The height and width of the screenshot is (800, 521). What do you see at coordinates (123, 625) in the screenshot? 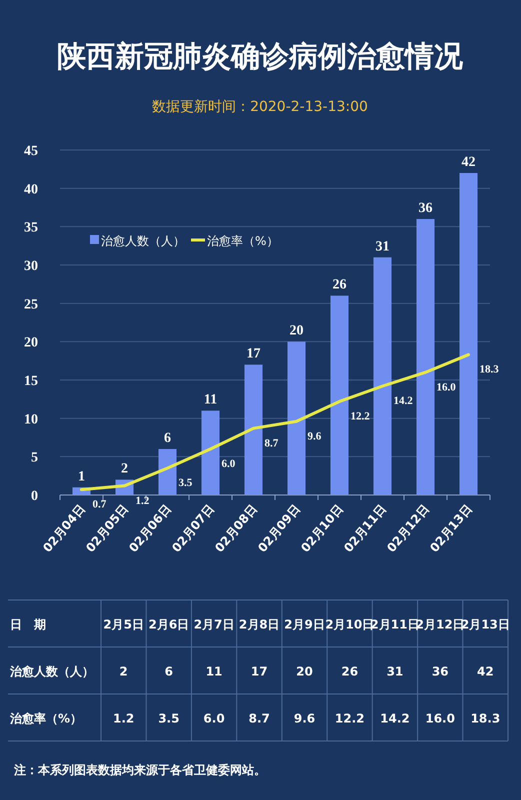
I see `category-label: 2月5日` at bounding box center [123, 625].